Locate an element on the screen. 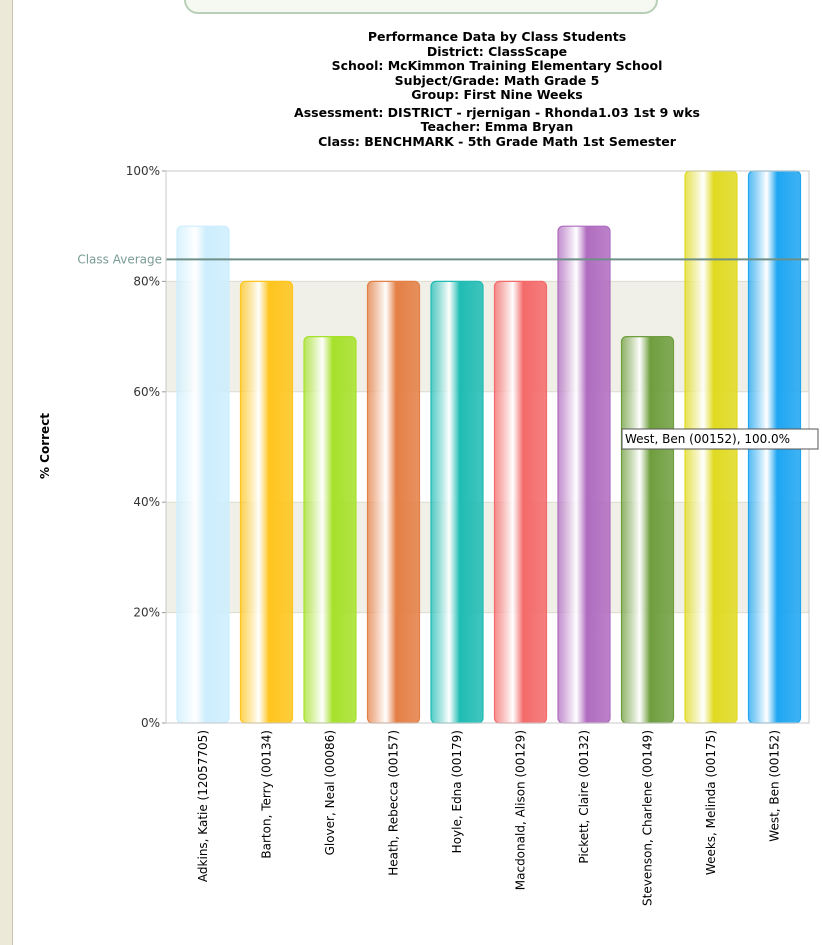 The width and height of the screenshot is (822, 945). chart-title-line: Group: First Nine Weeks is located at coordinates (497, 94).